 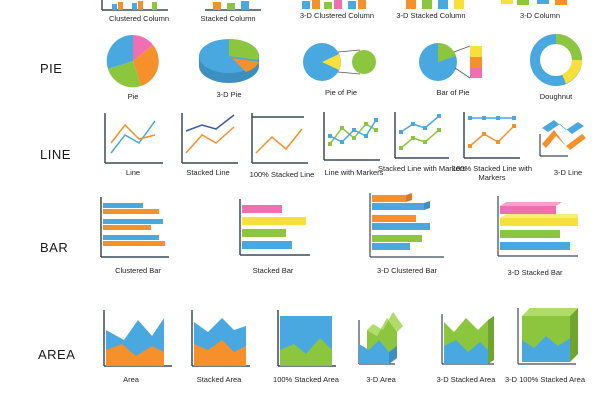 I want to click on label-3d-clustered-bar: 3-D Clustered Bar, so click(x=407, y=270).